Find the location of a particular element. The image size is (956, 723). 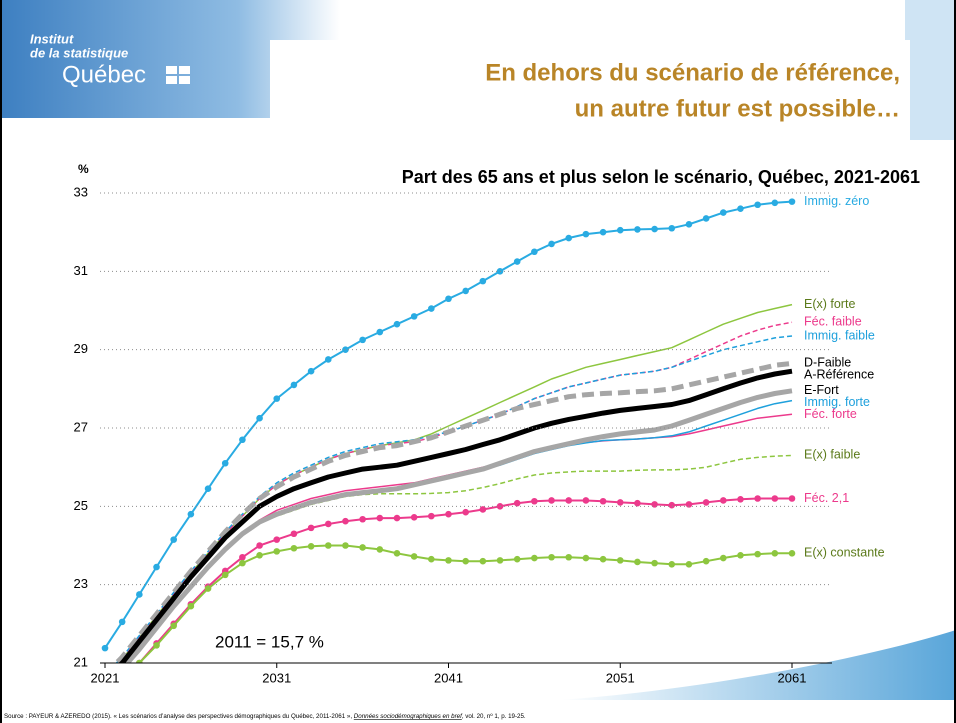

y-tick-label: 31 is located at coordinates (81, 270).